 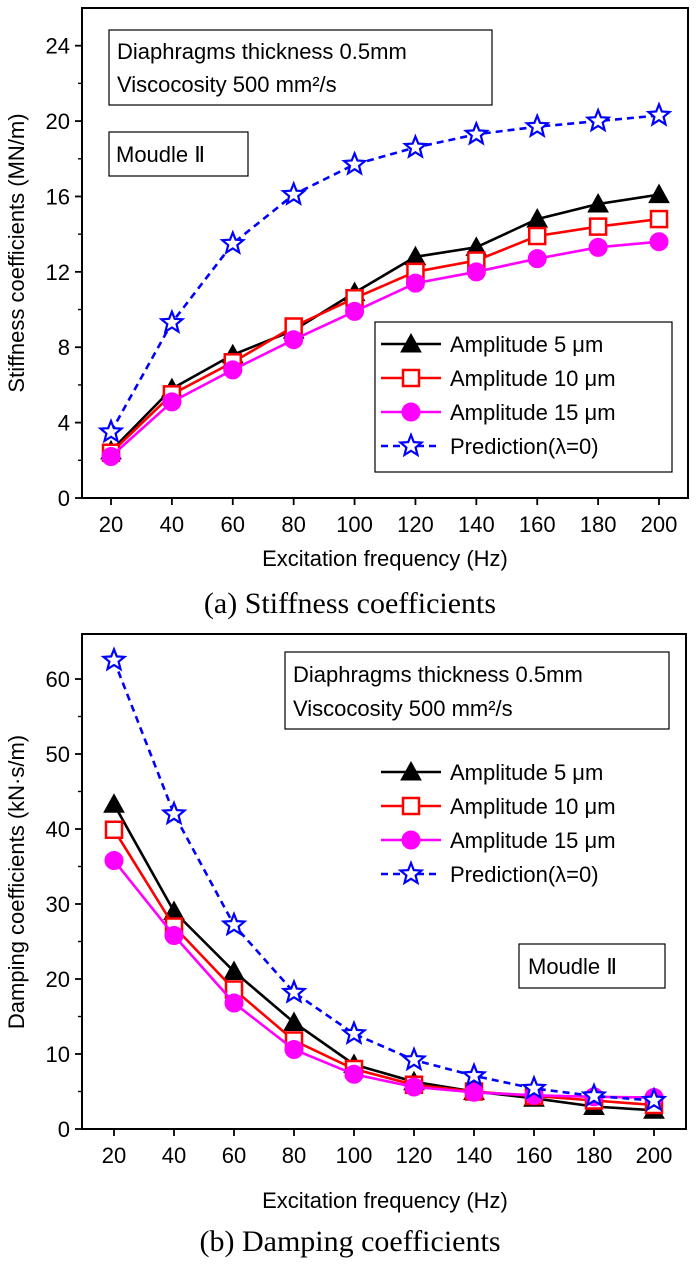 I want to click on caption: (b) Damping coefficients, so click(x=349, y=1241).